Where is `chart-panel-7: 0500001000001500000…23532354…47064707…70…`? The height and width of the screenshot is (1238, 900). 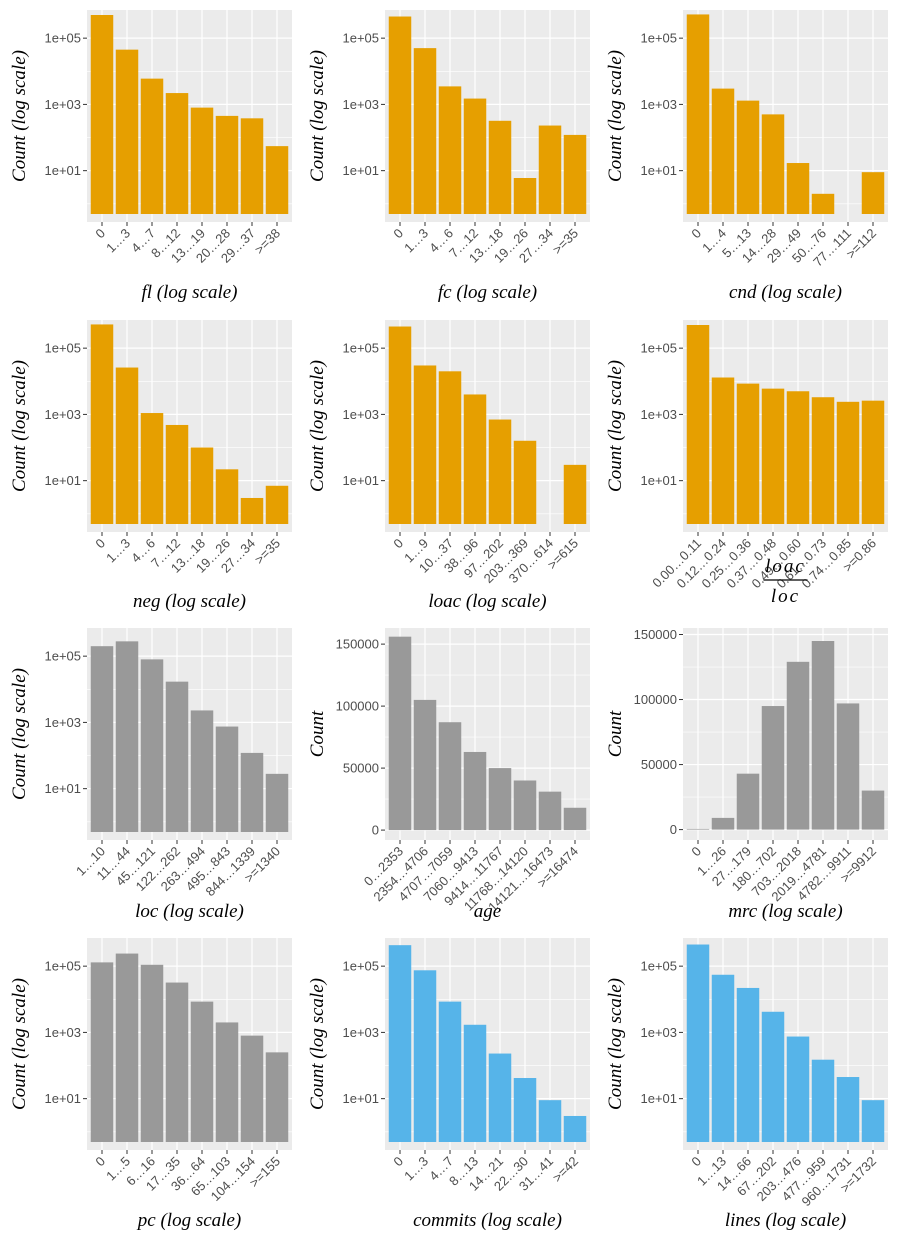
chart-panel-7: 0500001000001500000…23532354…47064707…70… is located at coordinates (448, 775).